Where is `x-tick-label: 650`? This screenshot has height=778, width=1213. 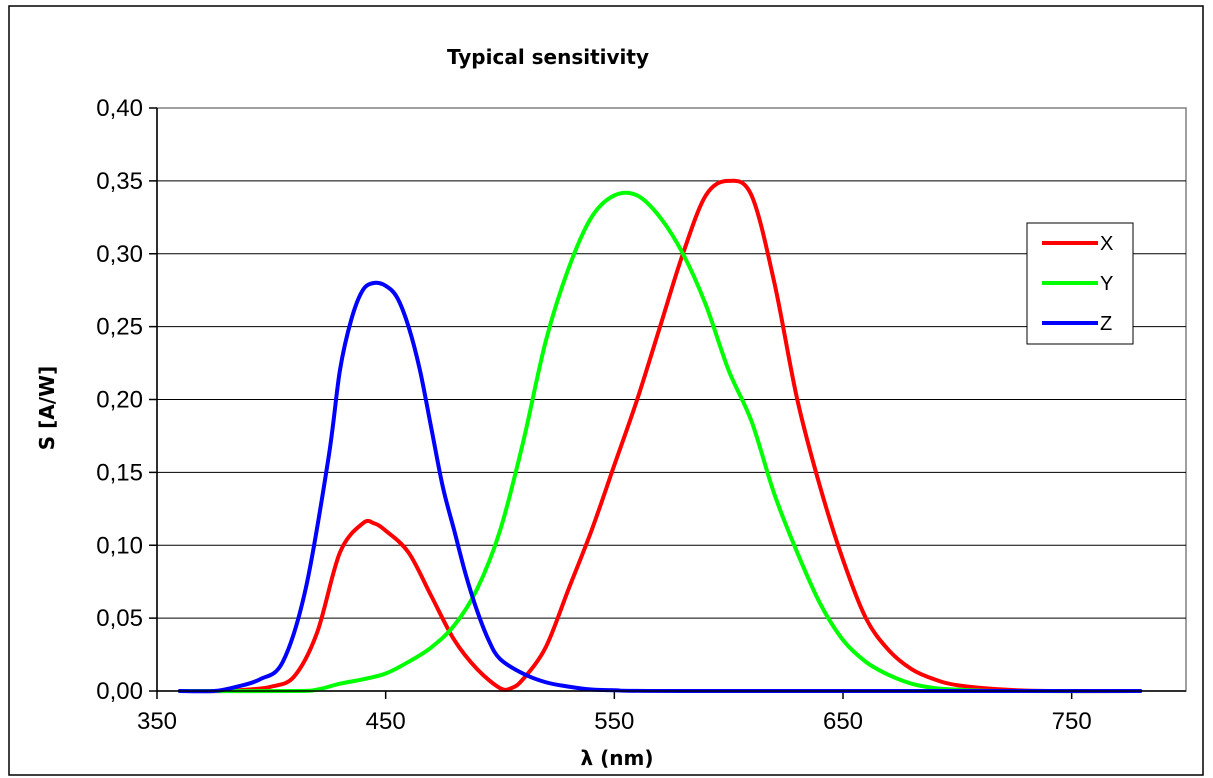
x-tick-label: 650 is located at coordinates (843, 721).